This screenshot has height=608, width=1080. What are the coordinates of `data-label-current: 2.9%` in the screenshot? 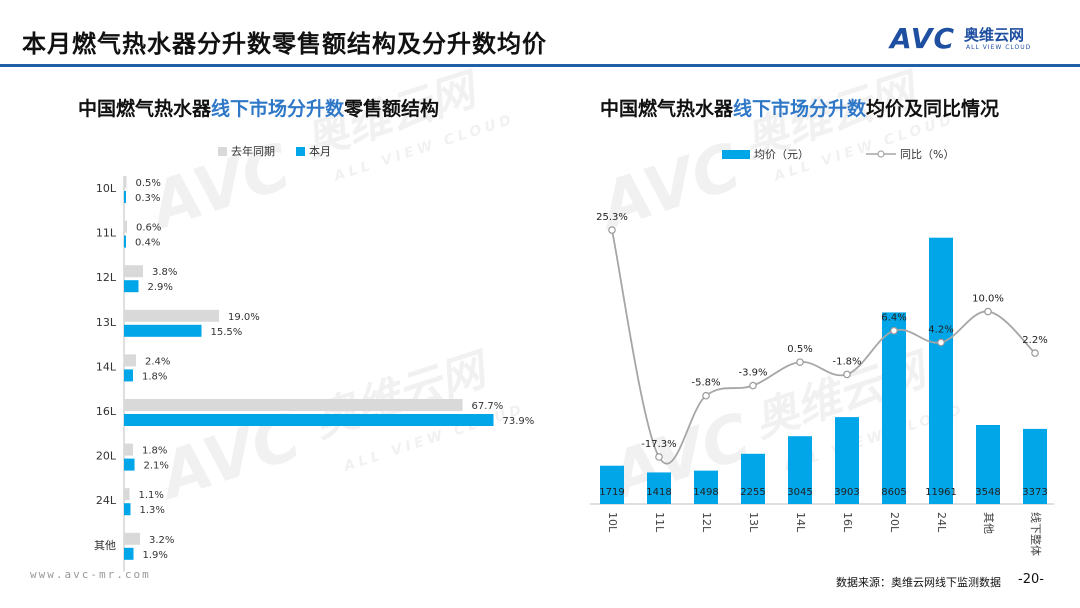 It's located at (160, 287).